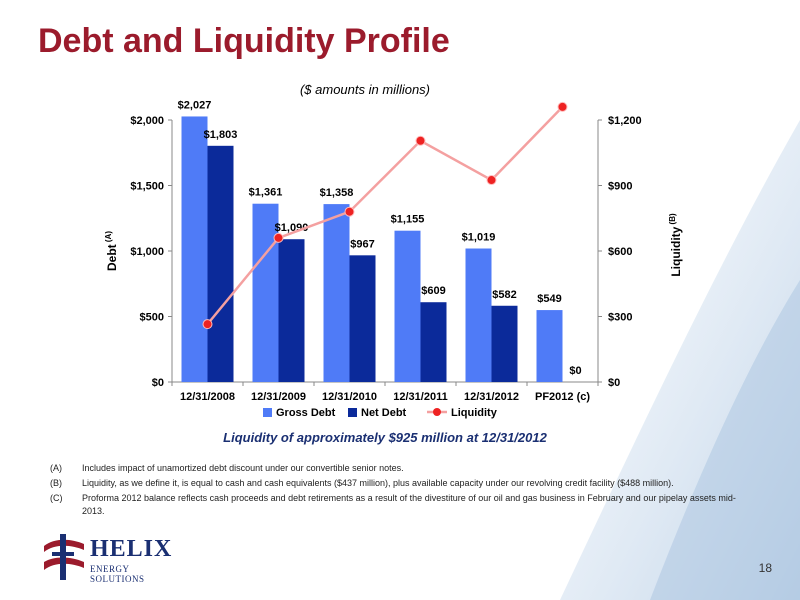 This screenshot has width=800, height=600. What do you see at coordinates (562, 397) in the screenshot?
I see `x-tick-label: PF2012 (c)` at bounding box center [562, 397].